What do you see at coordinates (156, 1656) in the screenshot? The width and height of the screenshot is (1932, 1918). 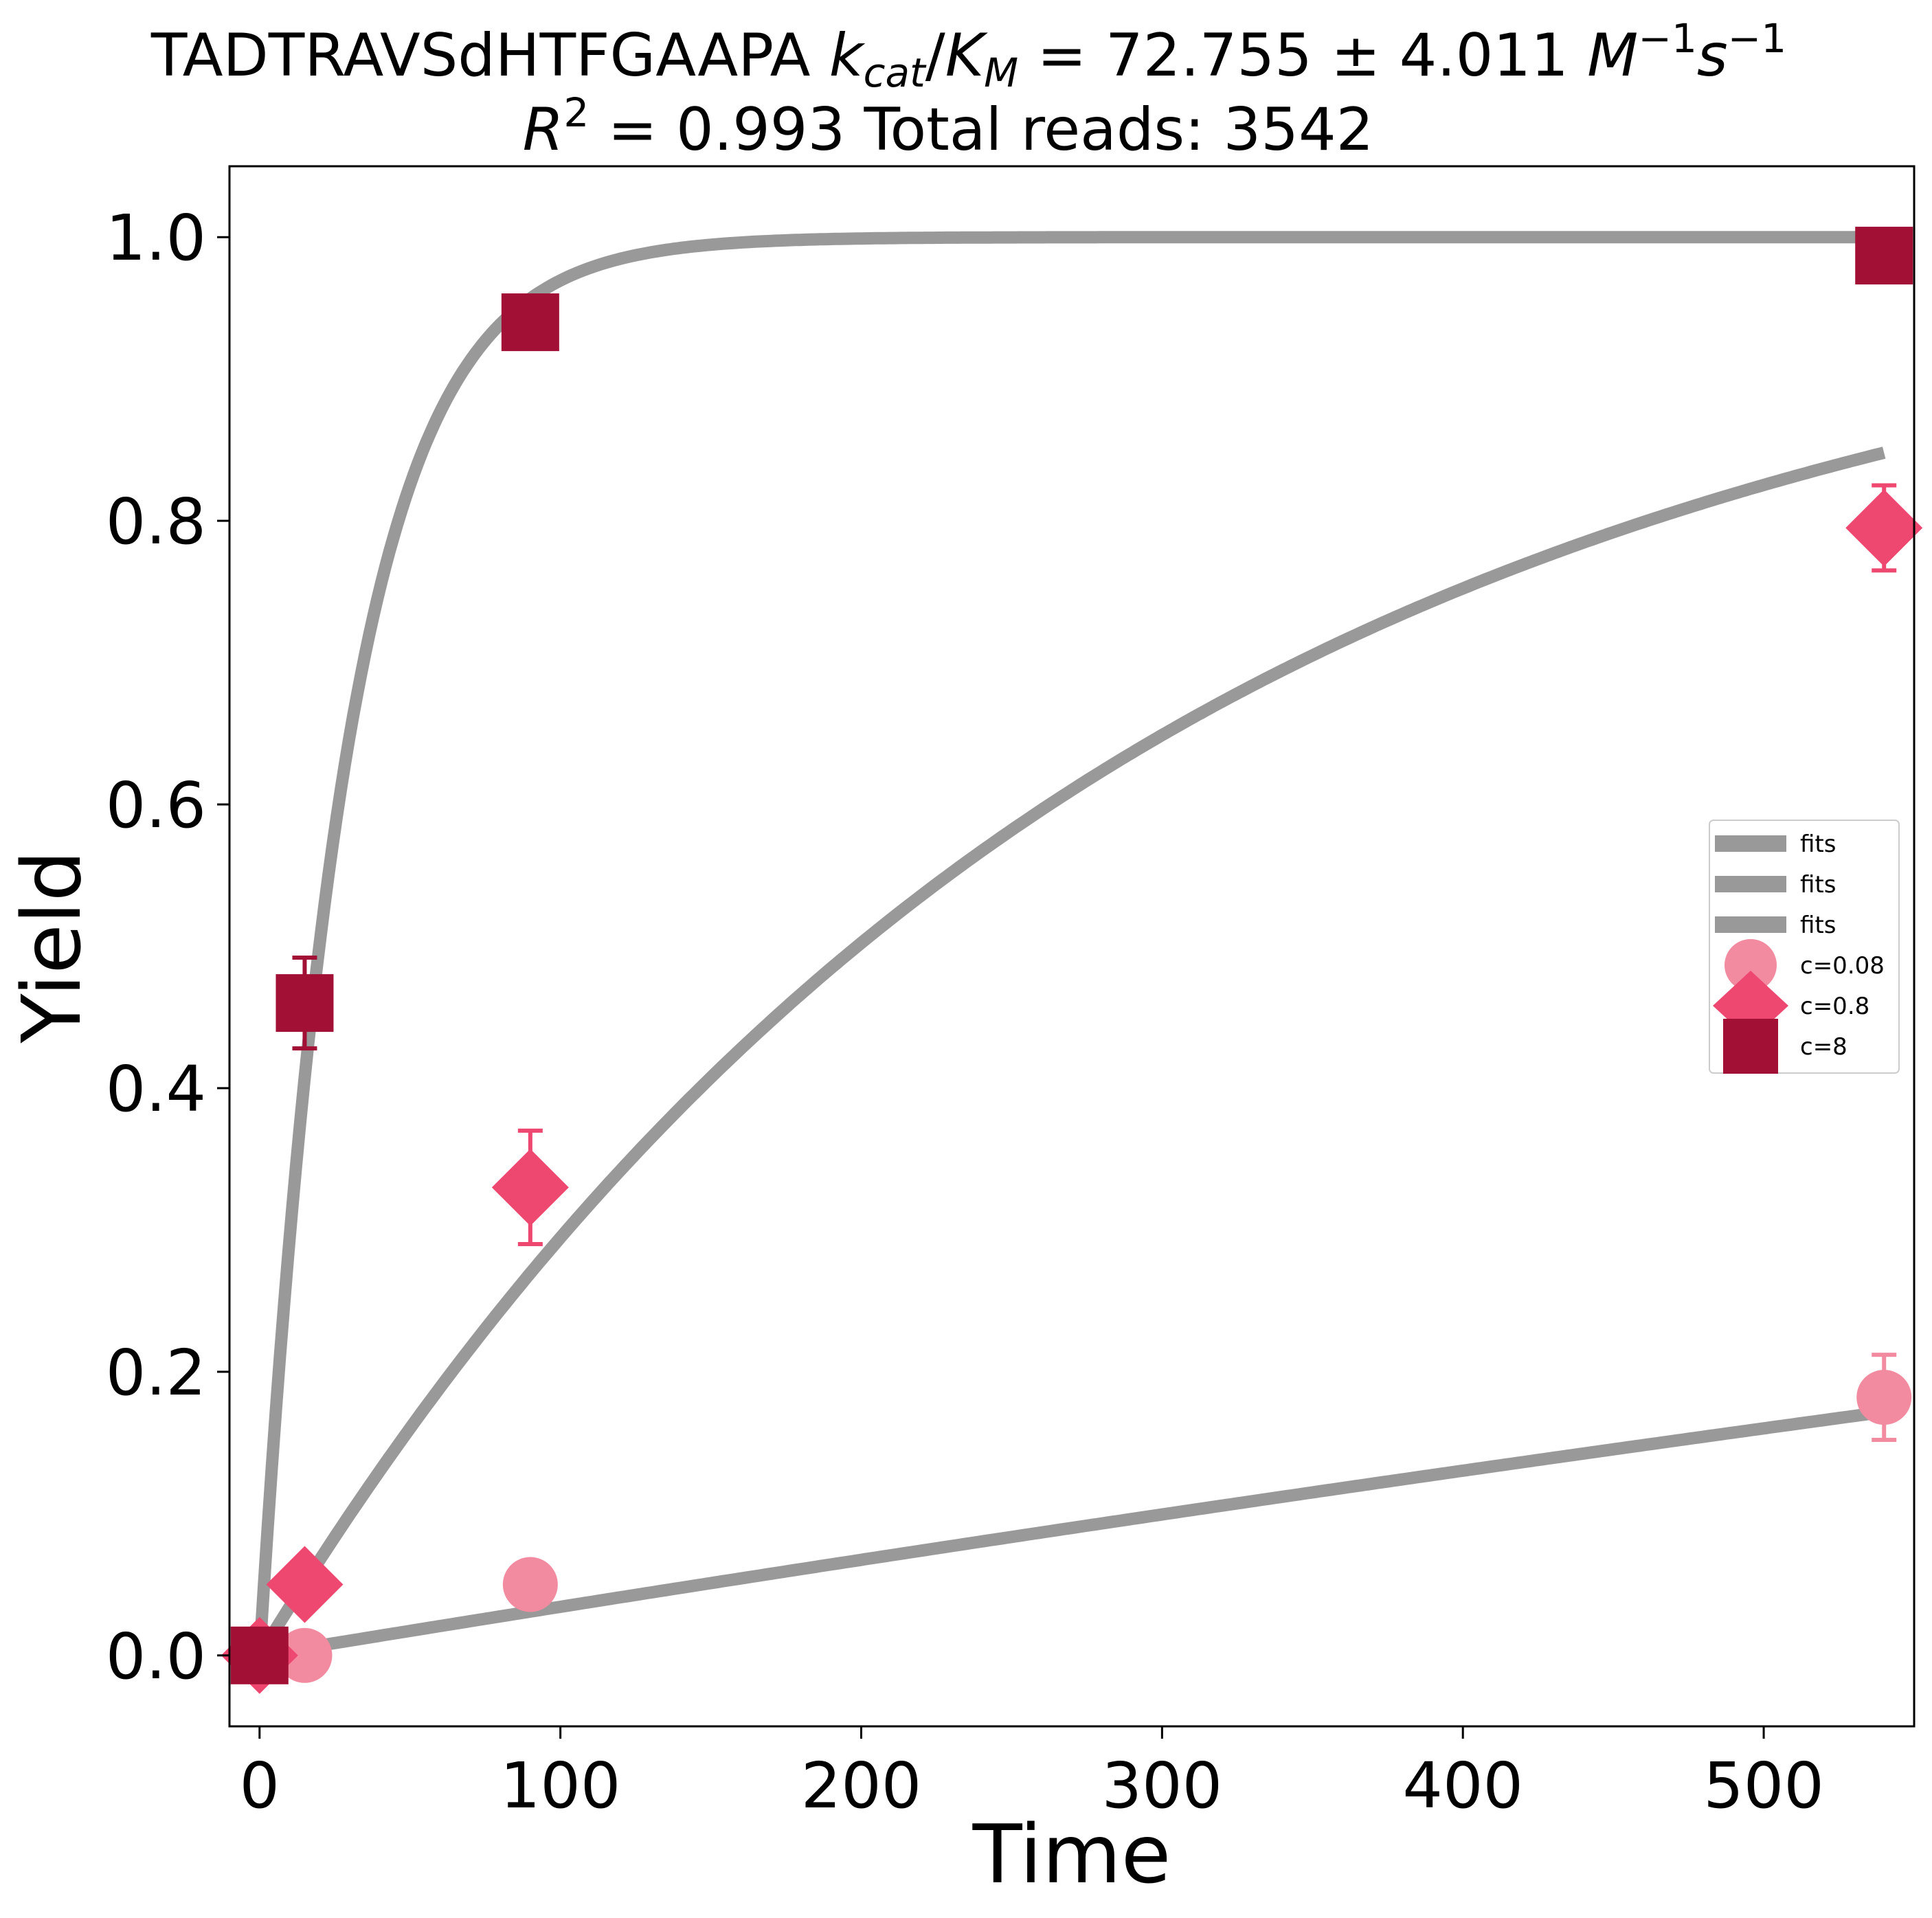 I see `y-tick-label-0: 0.0` at bounding box center [156, 1656].